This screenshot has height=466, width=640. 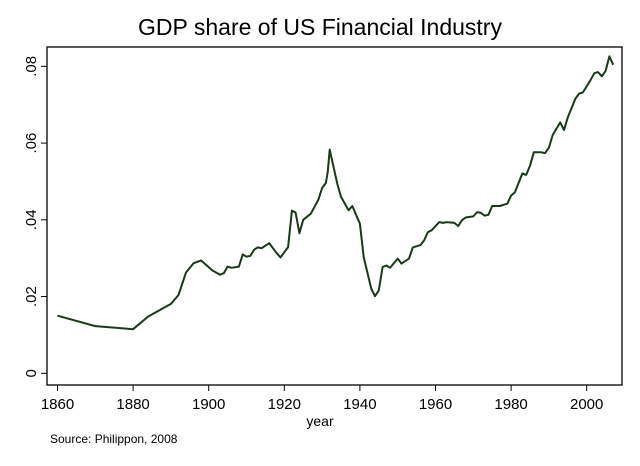 What do you see at coordinates (435, 404) in the screenshot?
I see `x-tick-label: 1960` at bounding box center [435, 404].